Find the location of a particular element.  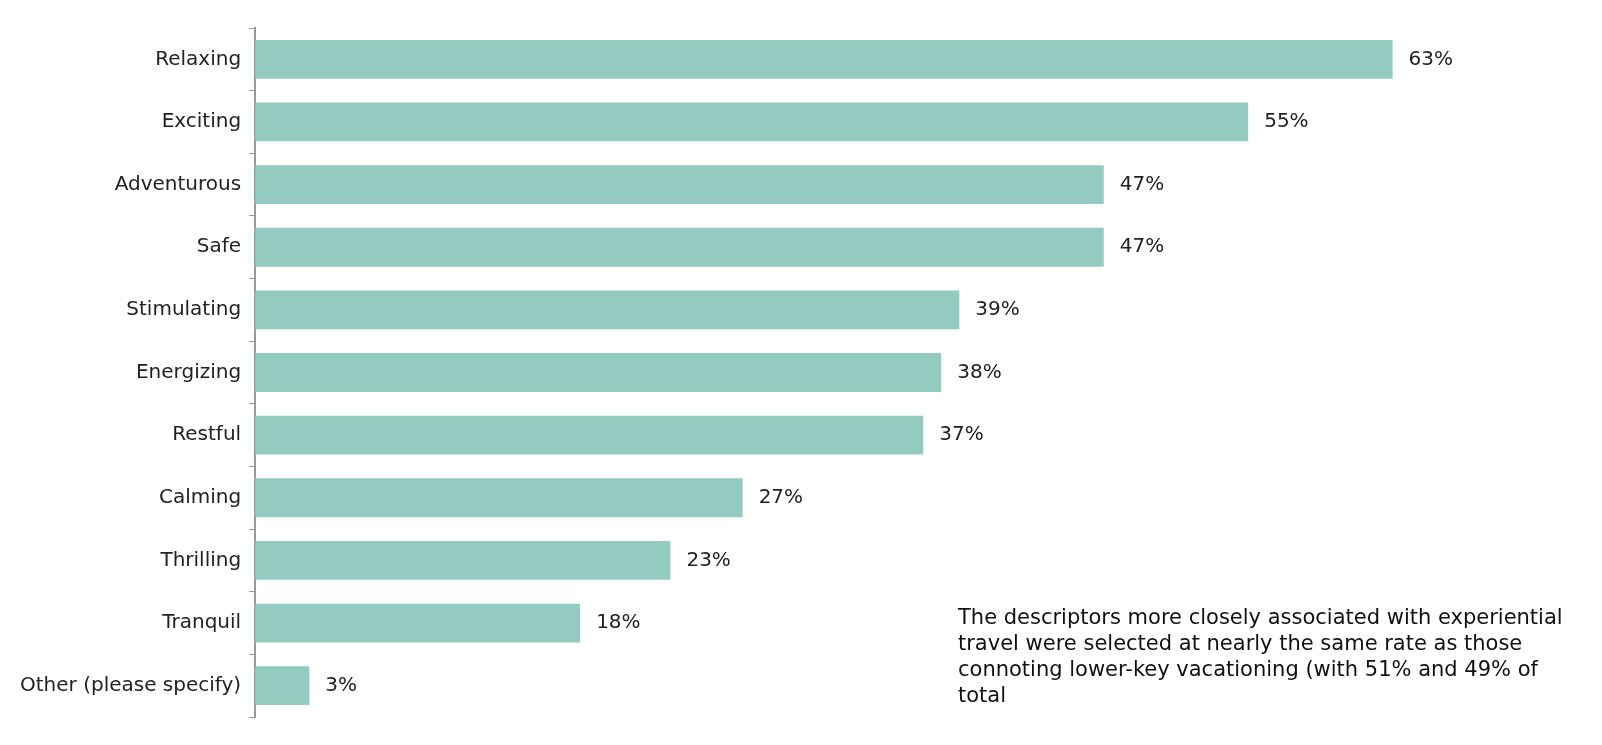

data-label: 23% is located at coordinates (708, 558).